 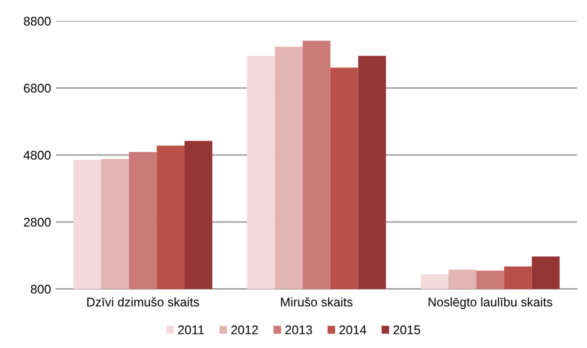 What do you see at coordinates (191, 329) in the screenshot?
I see `legend-label: 2011` at bounding box center [191, 329].